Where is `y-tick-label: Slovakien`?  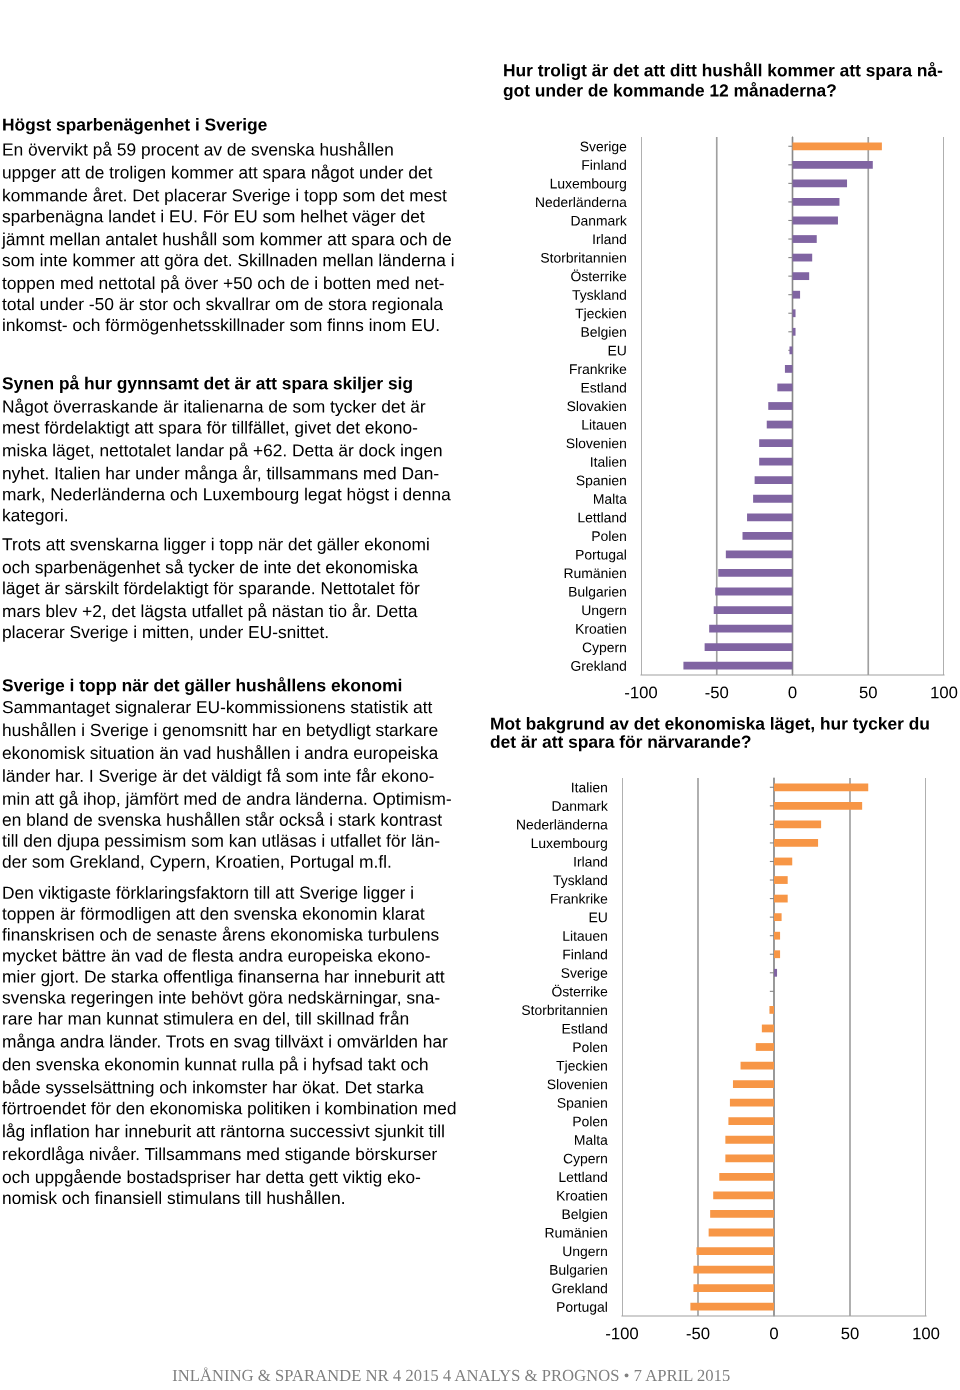 y-tick-label: Slovakien is located at coordinates (596, 406).